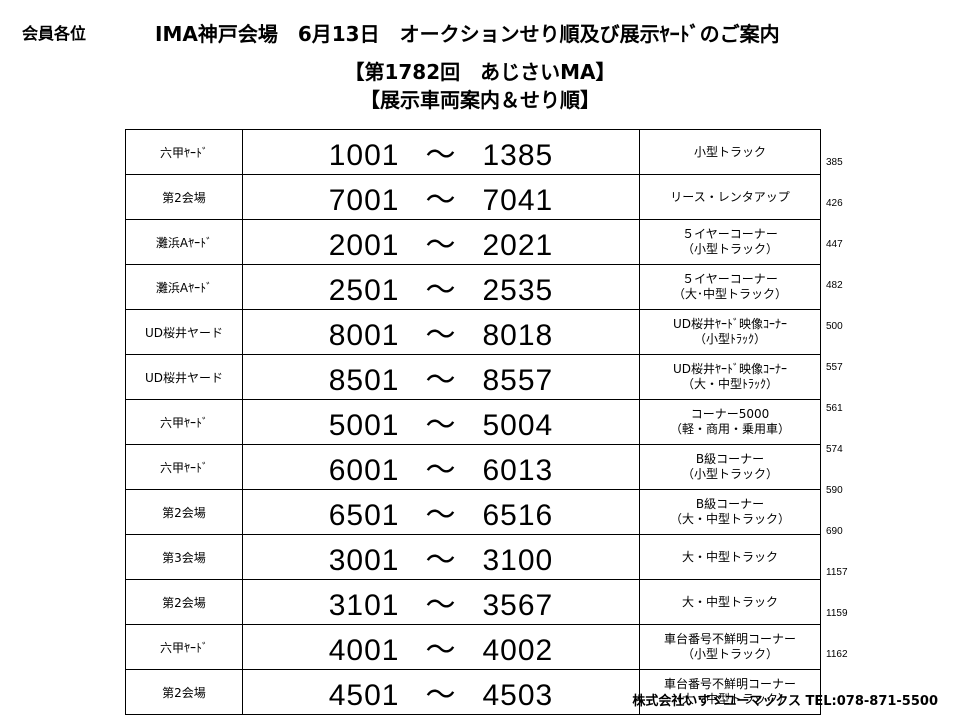 Image resolution: width=960 pixels, height=720 pixels. I want to click on table-row: 六甲ﾔｰﾄﾞ 6001 ～ 6013 B級コーナー （小型トラック）, so click(473, 467).